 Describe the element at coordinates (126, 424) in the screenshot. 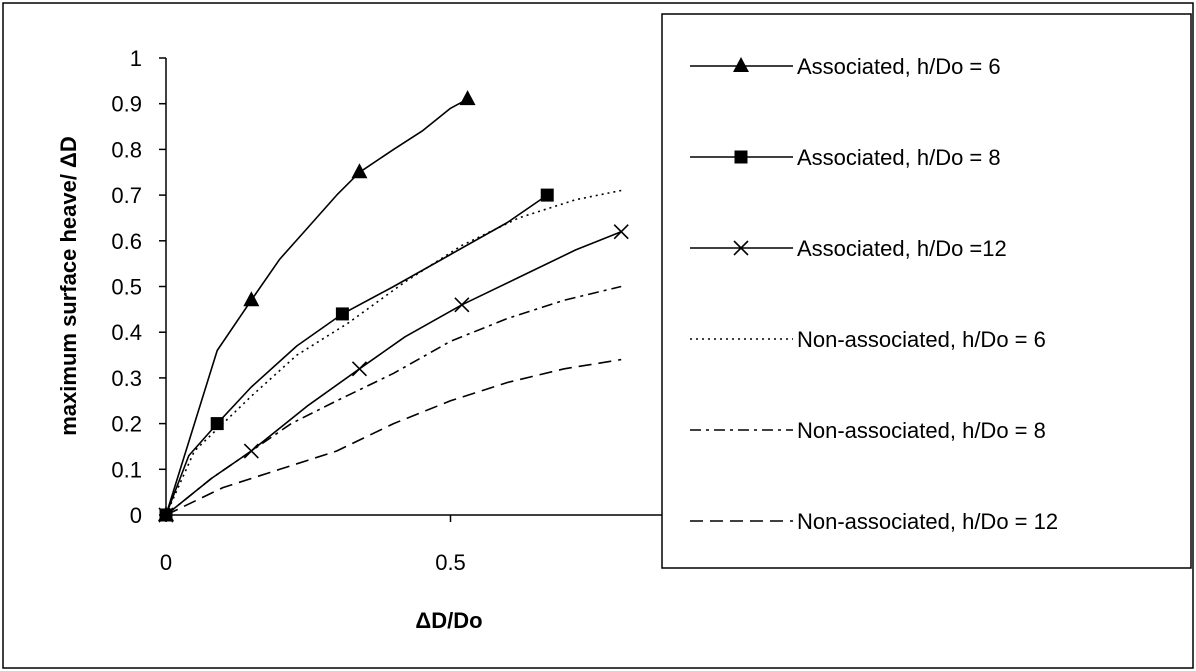

I see `y-tick-label-2: 0.2` at that location.